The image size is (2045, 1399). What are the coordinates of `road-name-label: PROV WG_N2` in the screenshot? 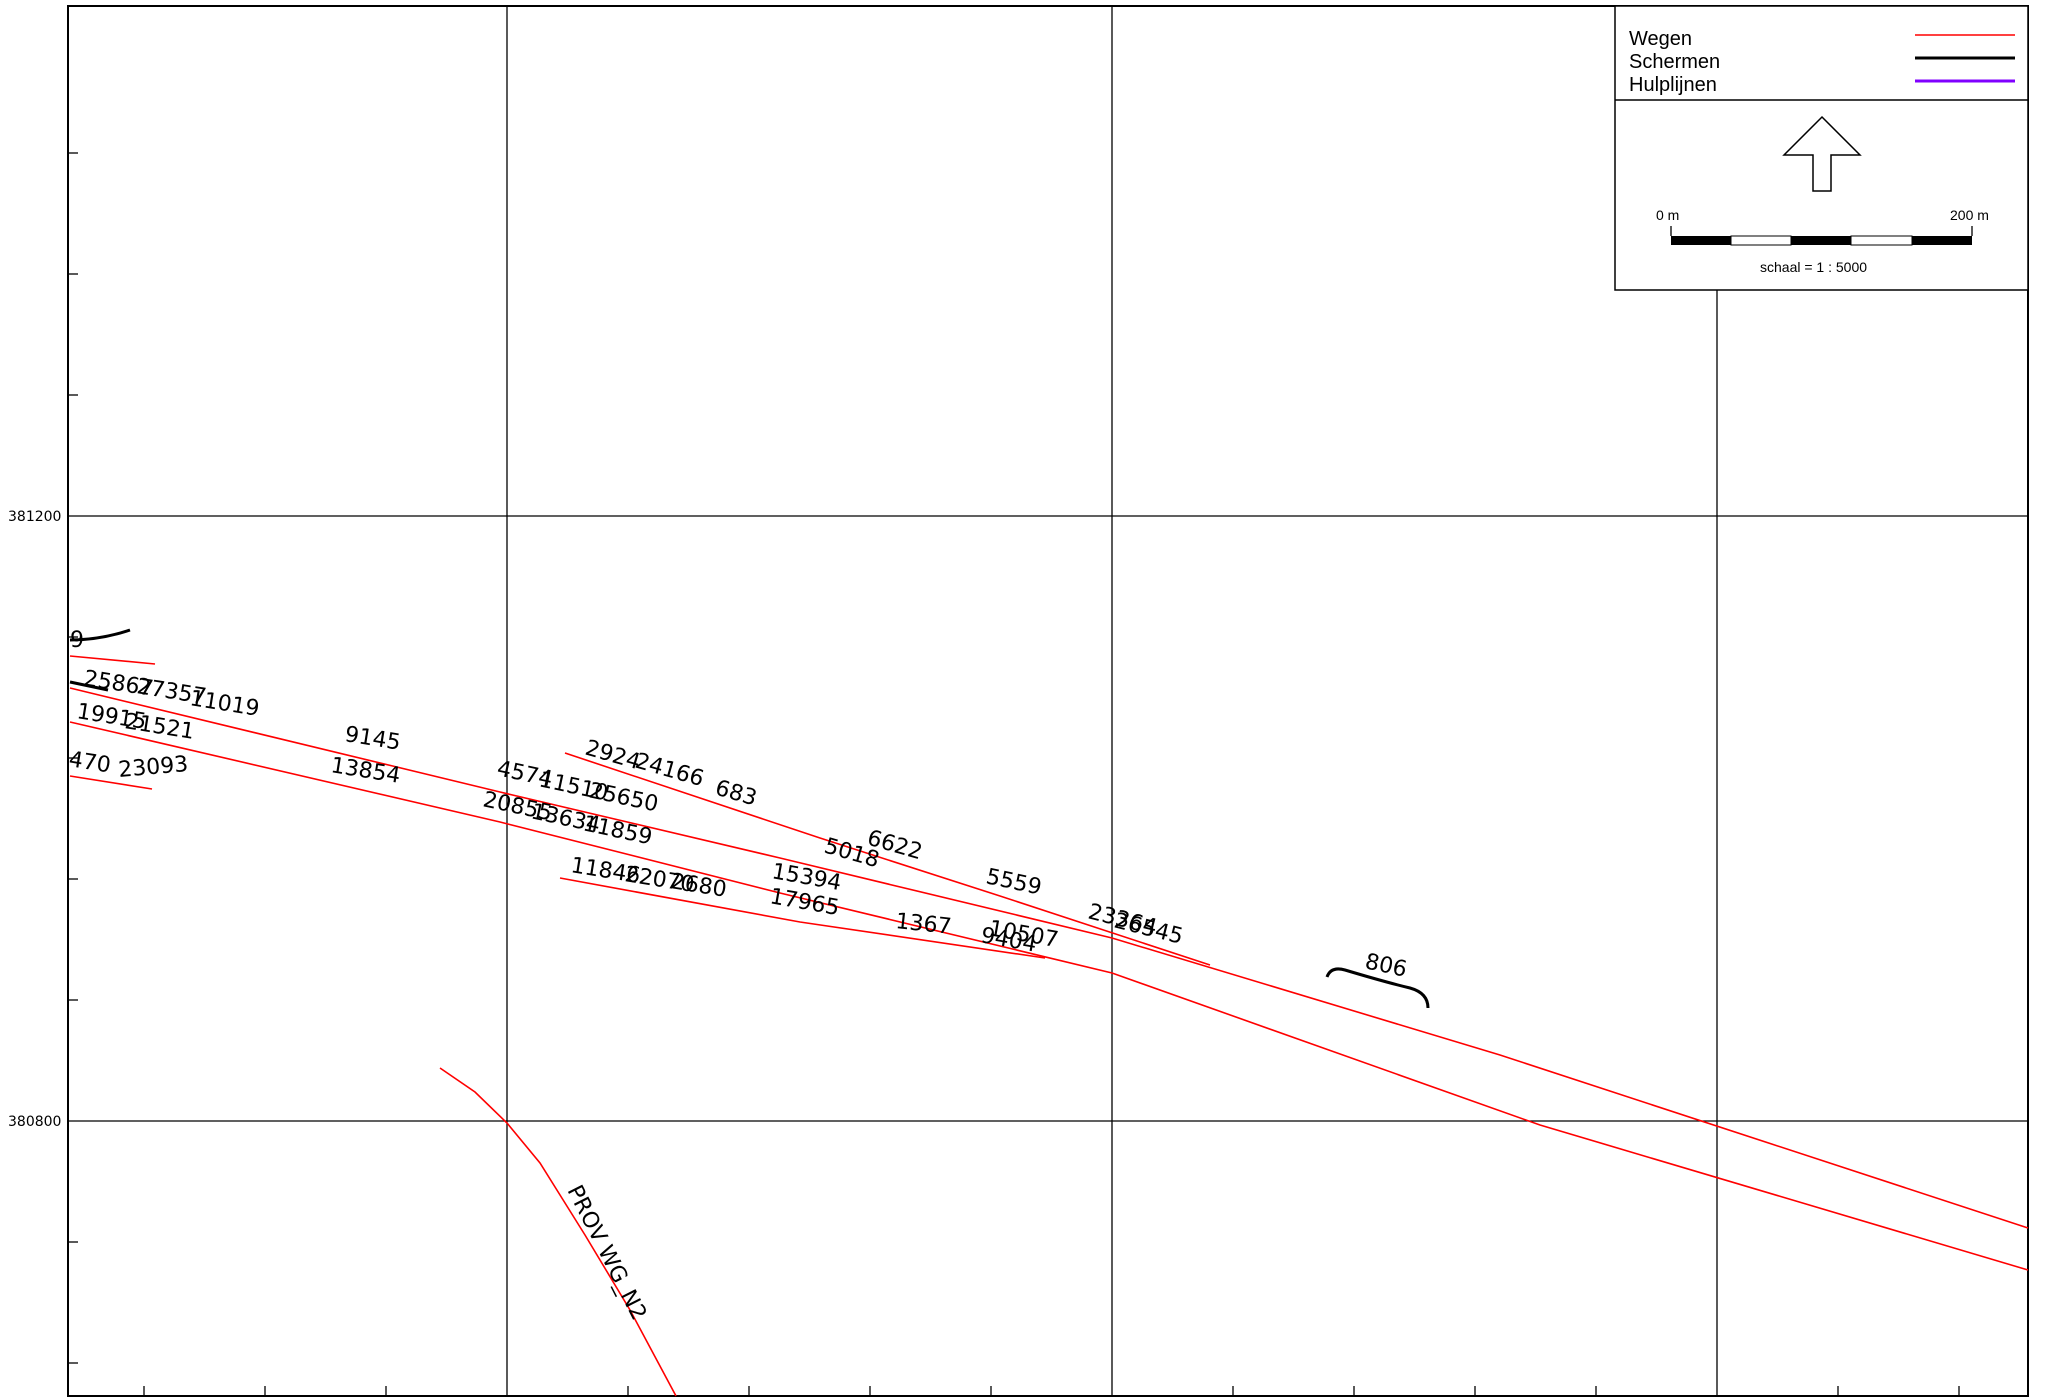 It's located at (606, 1252).